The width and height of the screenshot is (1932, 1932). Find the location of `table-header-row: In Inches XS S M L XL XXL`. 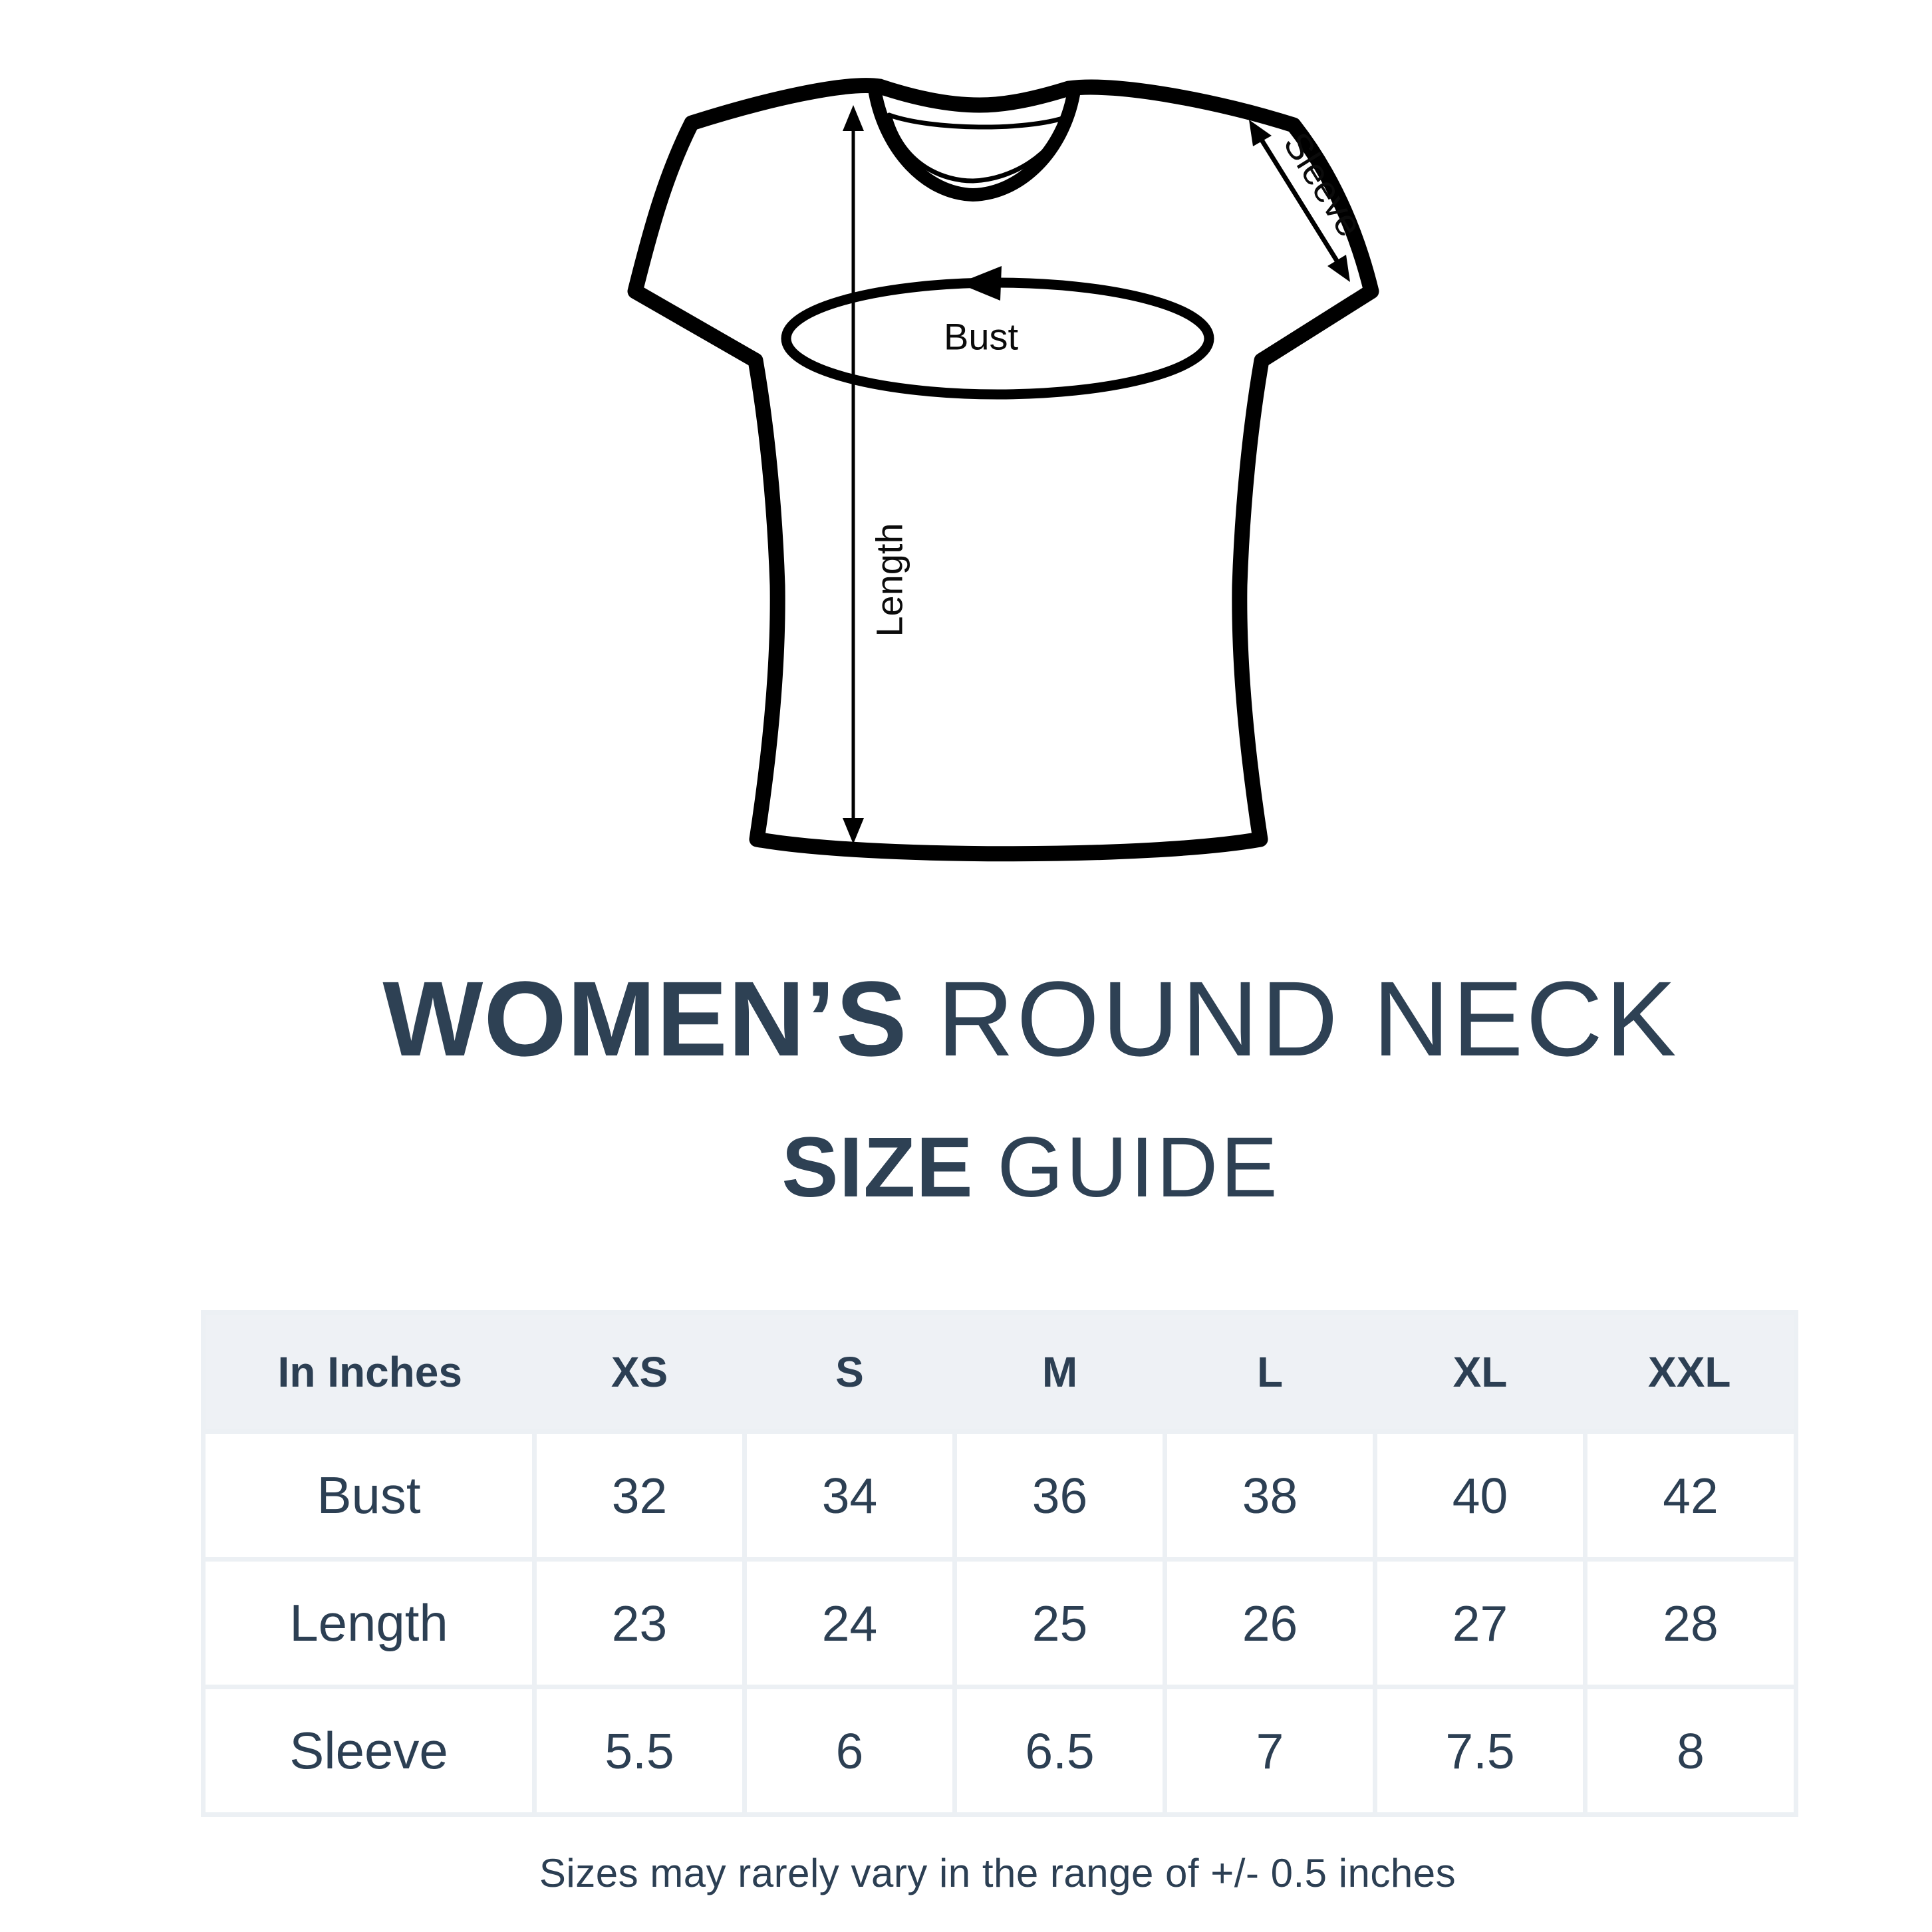

table-header-row: In Inches XS S M L XL XXL is located at coordinates (999, 1372).